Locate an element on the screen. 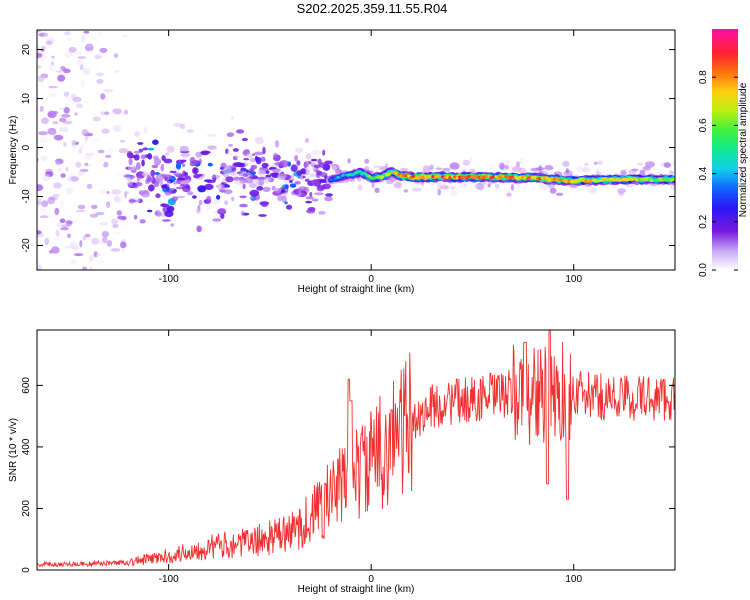 This screenshot has height=600, width=750. colorbar-tick-label: 0.8 is located at coordinates (703, 77).